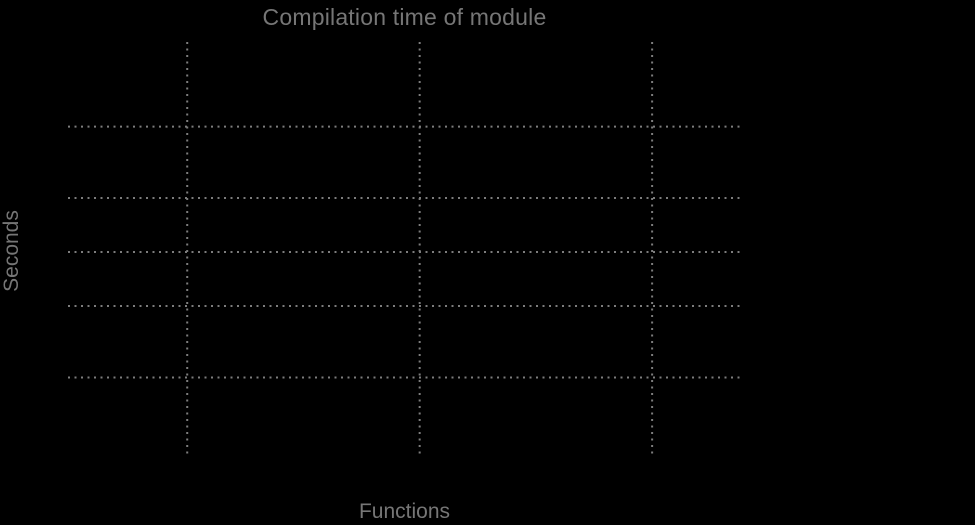  I want to click on x-axis-label: Functions, so click(404, 511).